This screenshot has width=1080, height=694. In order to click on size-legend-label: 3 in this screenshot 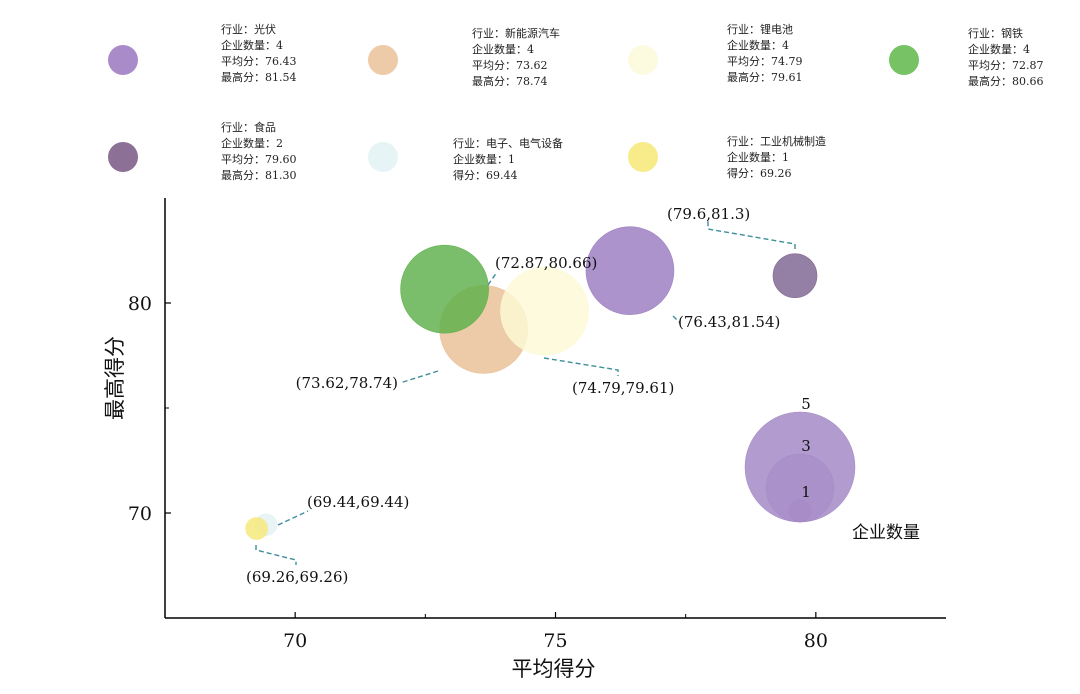, I will do `click(806, 446)`.